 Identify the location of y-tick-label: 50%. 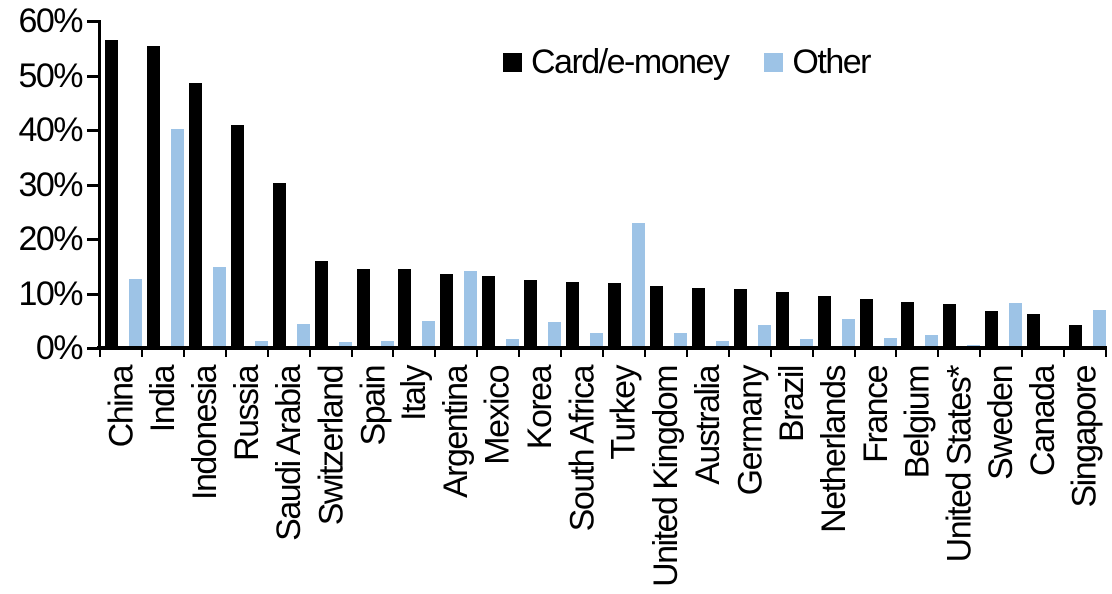
(50, 76).